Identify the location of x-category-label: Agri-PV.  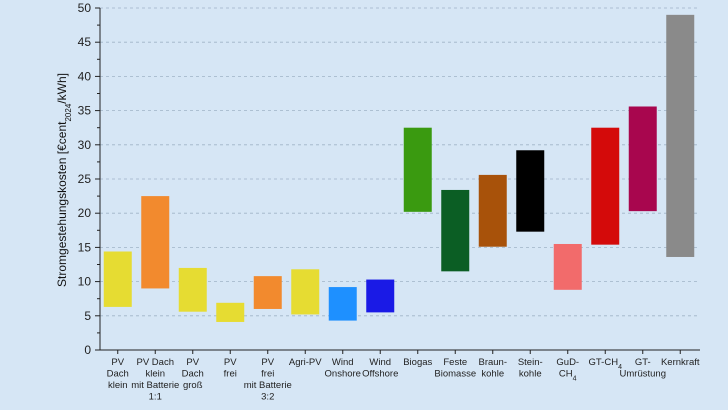
(305, 362).